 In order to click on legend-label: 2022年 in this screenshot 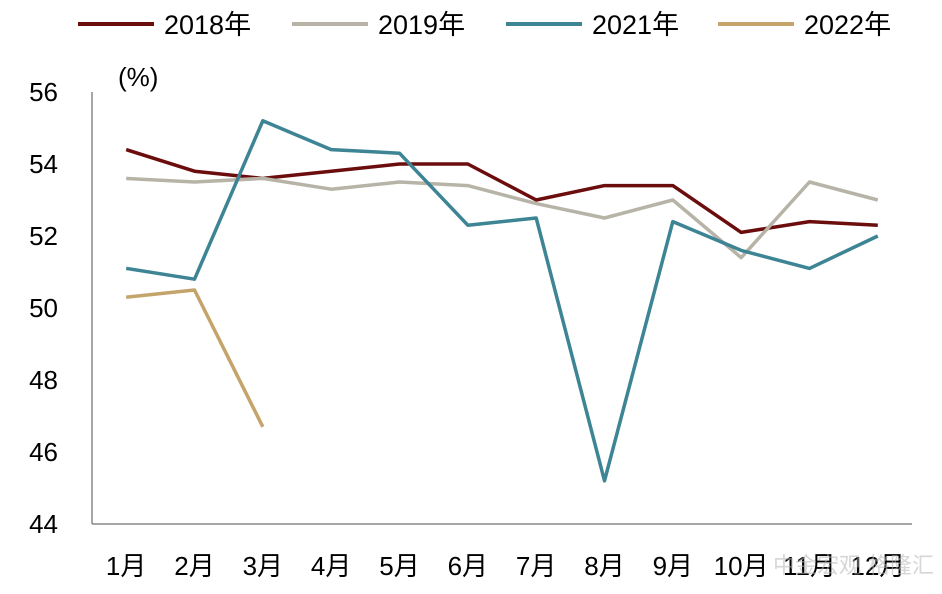, I will do `click(847, 25)`.